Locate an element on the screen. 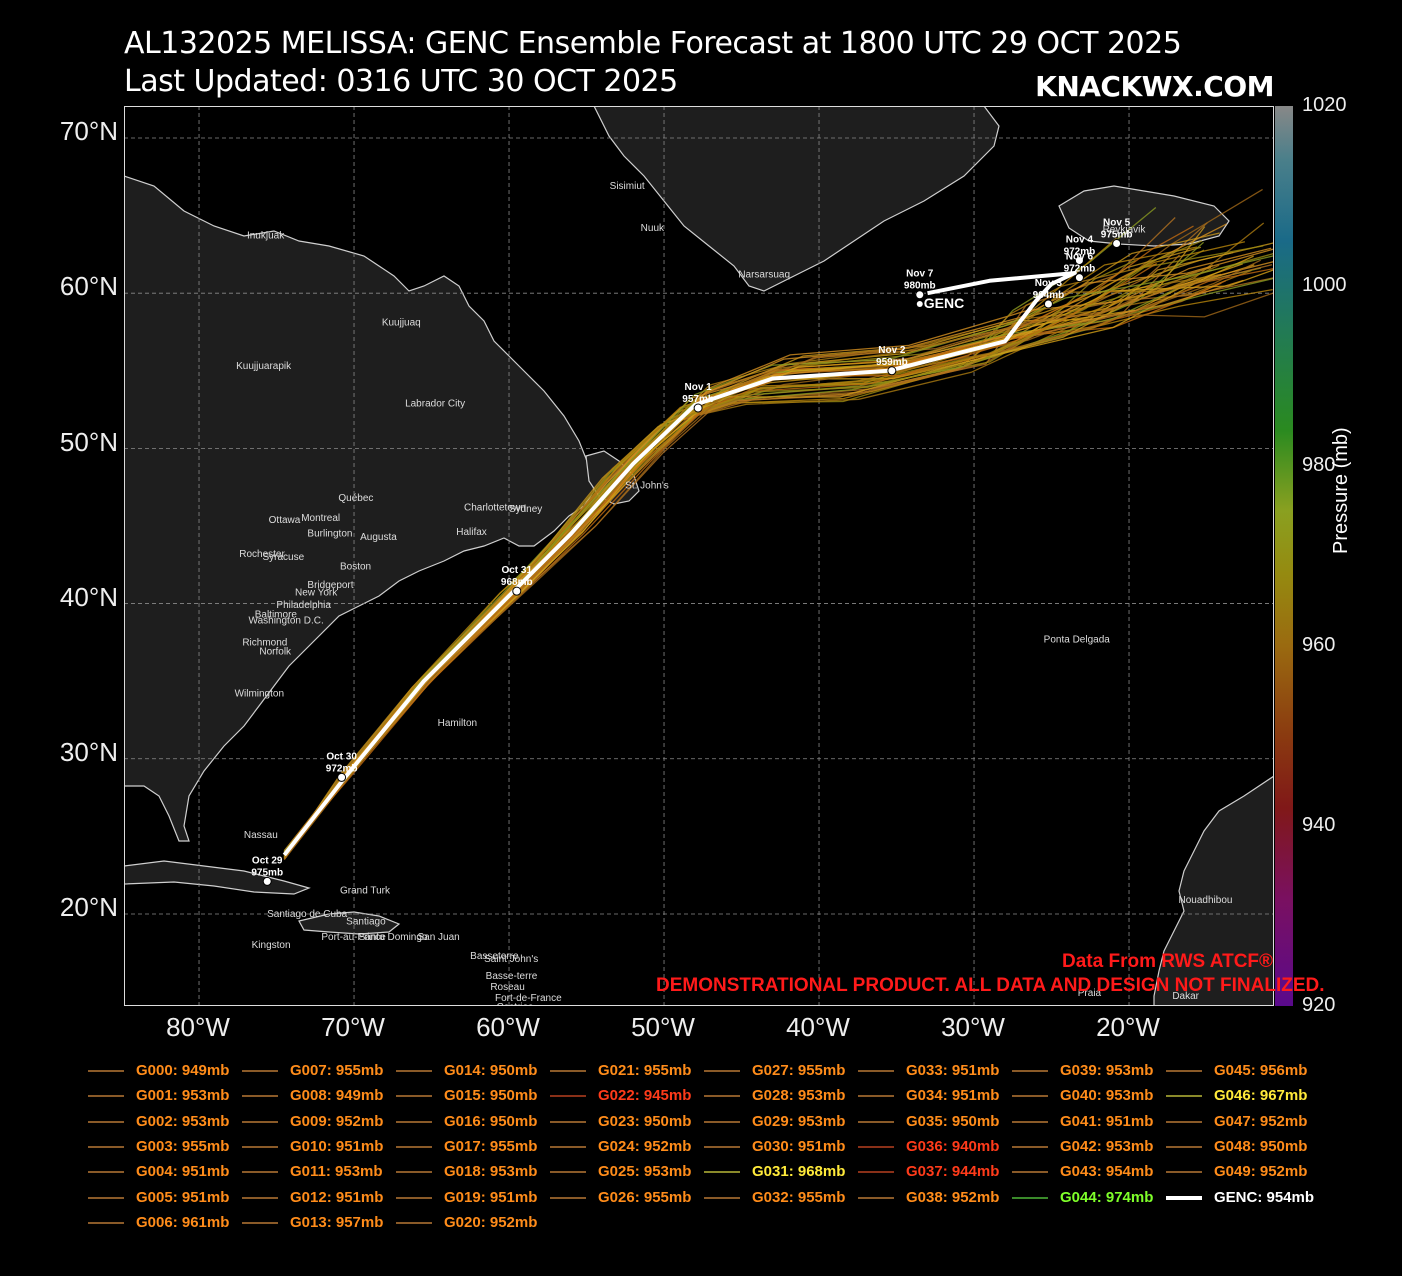 This screenshot has height=1276, width=1402. legend-label: G036: 940mb is located at coordinates (953, 1146).